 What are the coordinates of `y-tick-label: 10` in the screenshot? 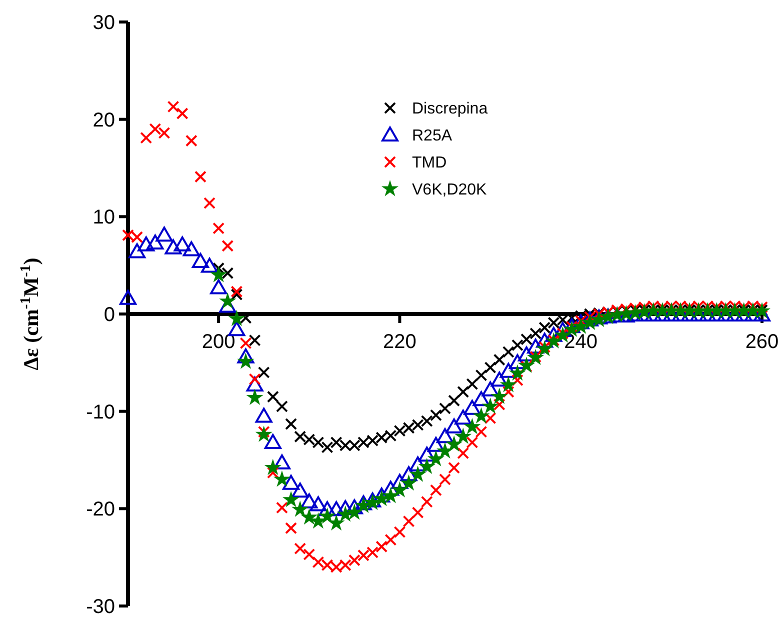 It's located at (103, 217).